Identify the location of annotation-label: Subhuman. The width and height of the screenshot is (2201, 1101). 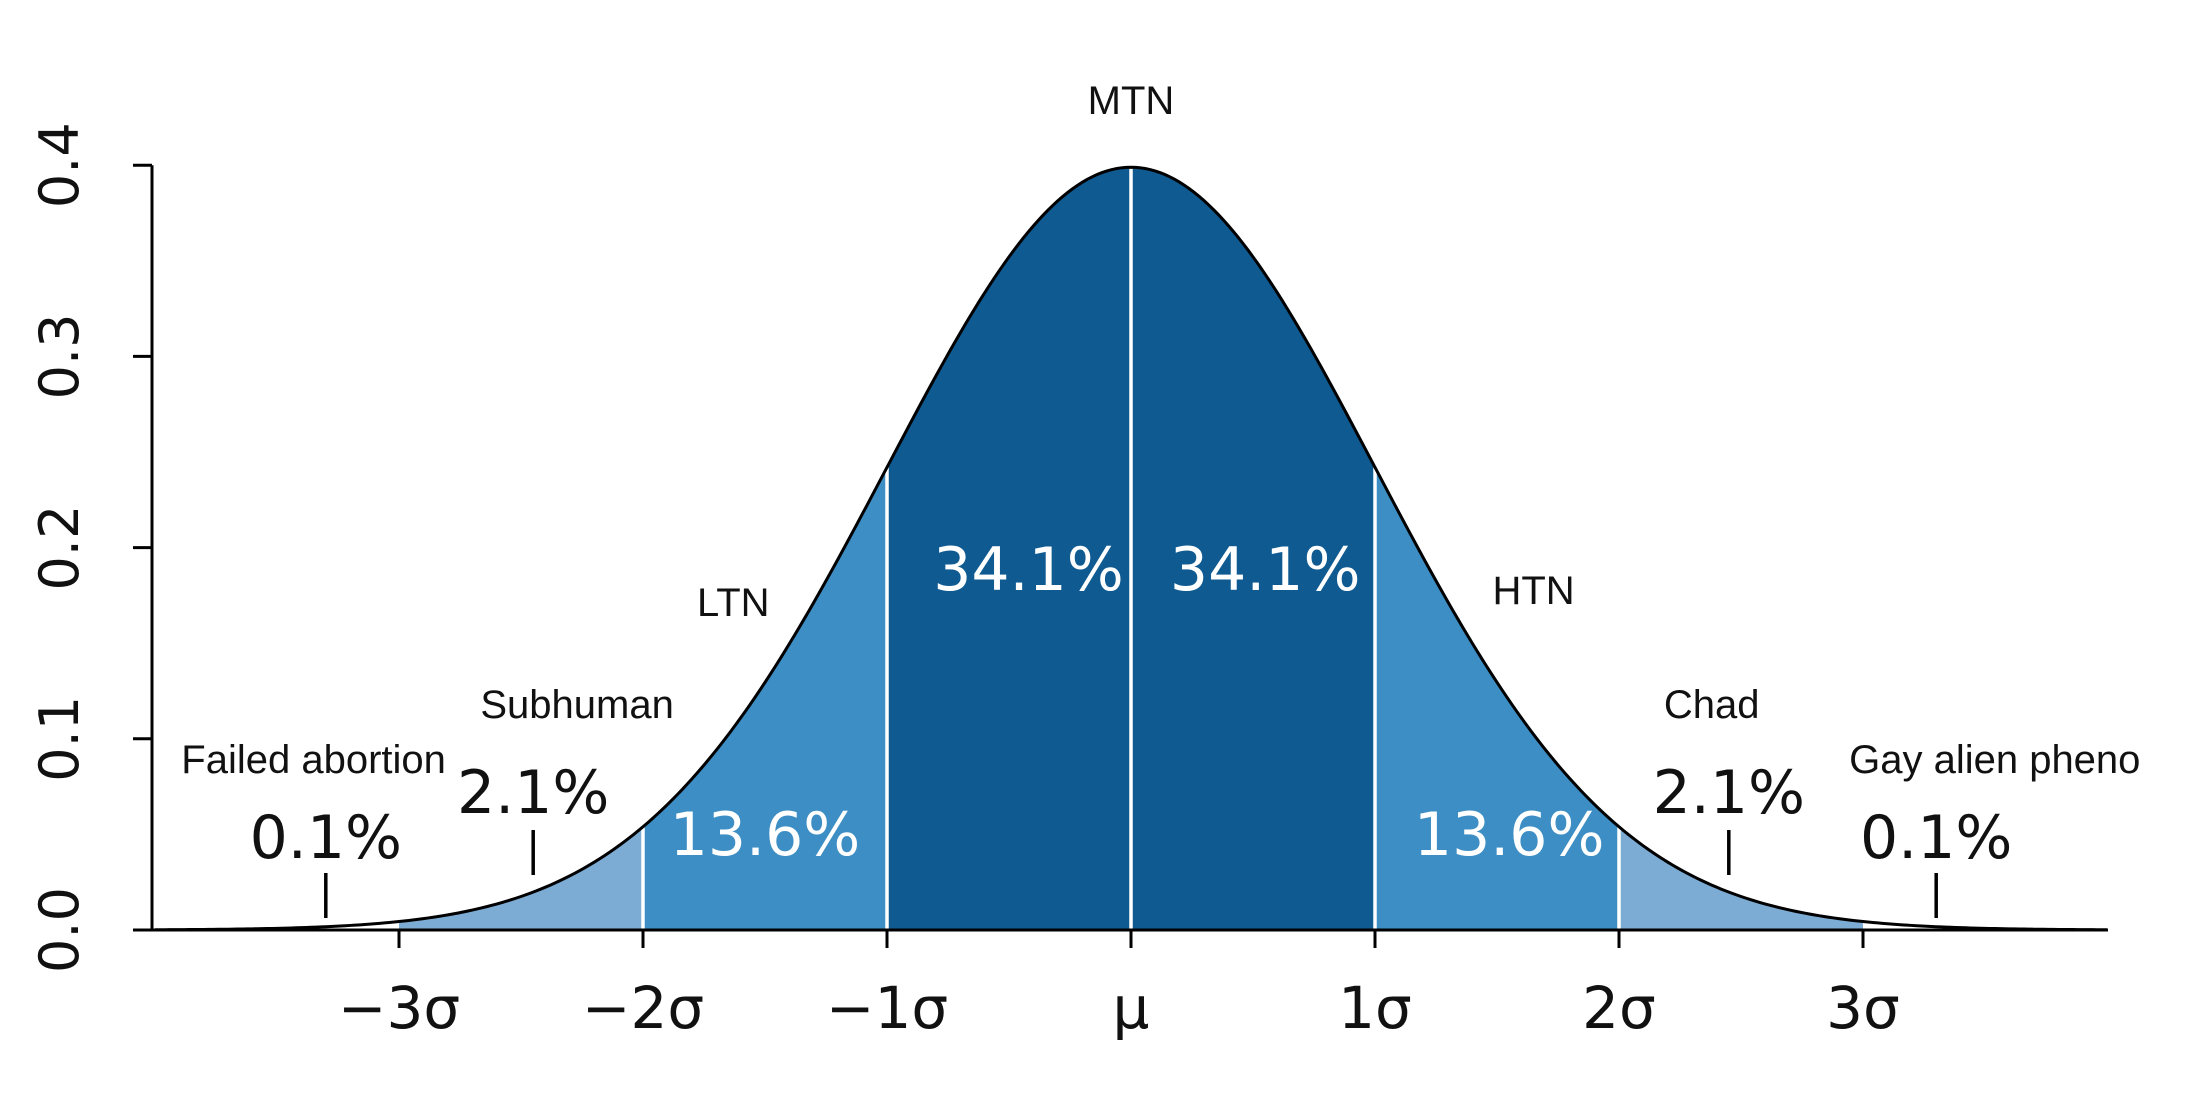
(576, 705).